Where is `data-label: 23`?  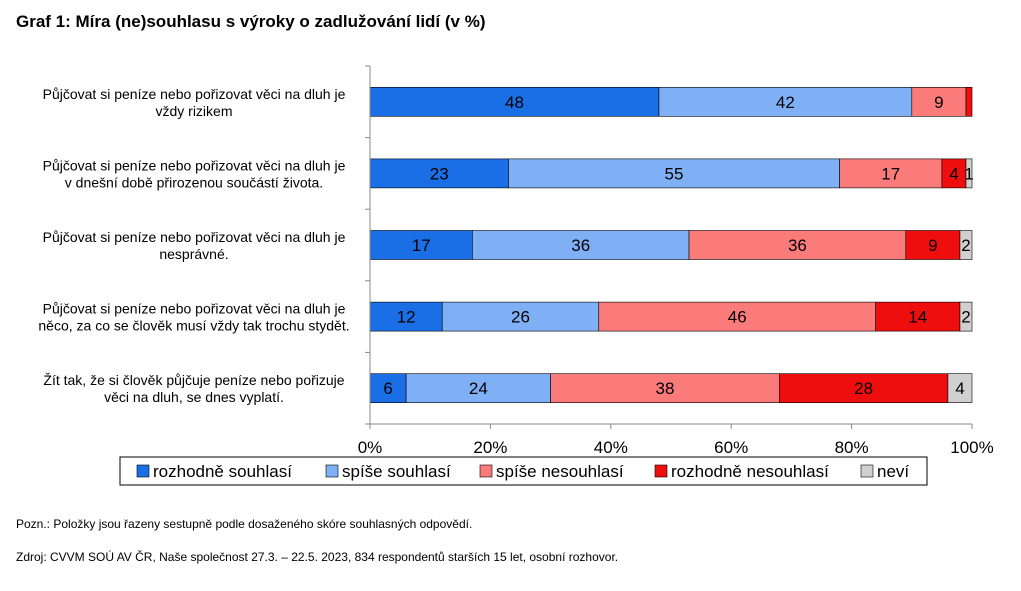 data-label: 23 is located at coordinates (439, 173).